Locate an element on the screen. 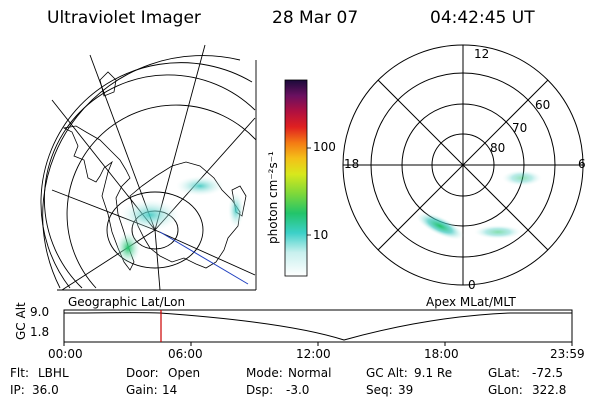 Image resolution: width=600 pixels, height=400 pixels. date-label: 28 Mar 07 is located at coordinates (315, 18).